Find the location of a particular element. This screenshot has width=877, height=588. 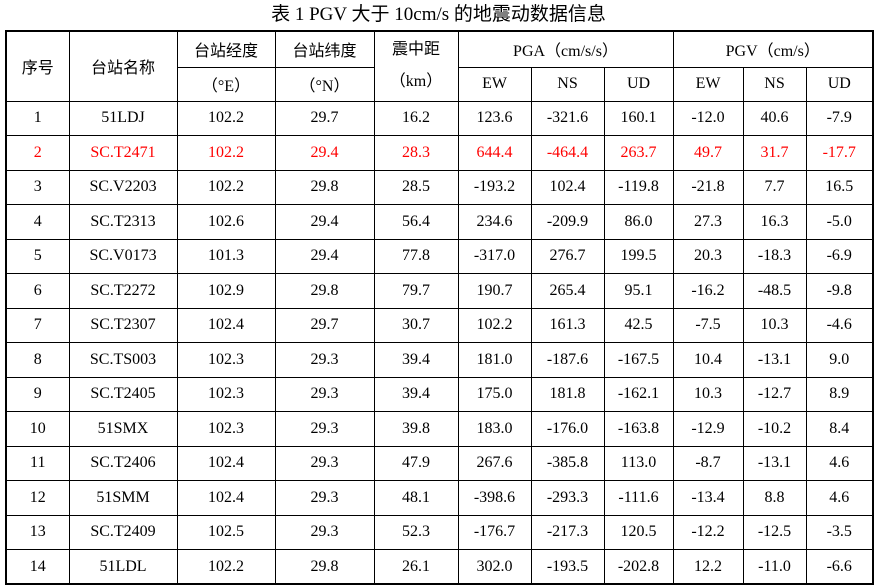

cell-pgv-ns: -11.0 is located at coordinates (774, 567).